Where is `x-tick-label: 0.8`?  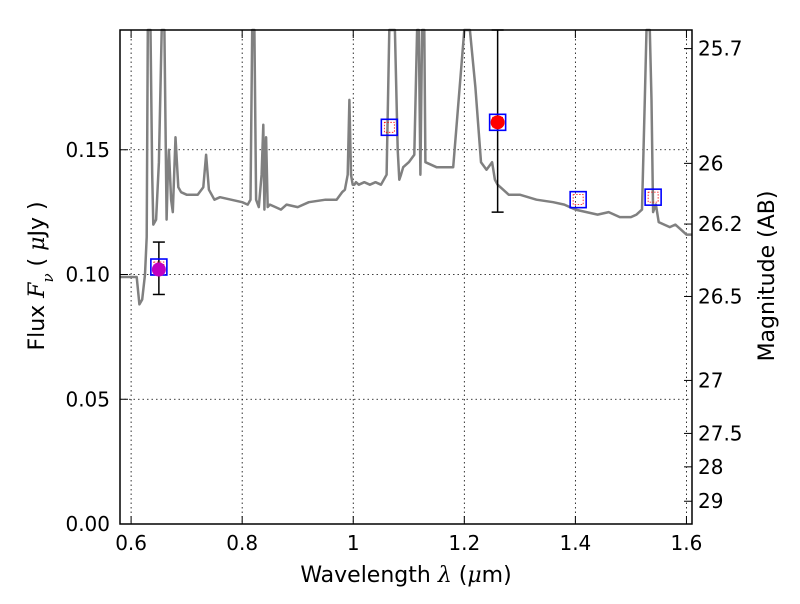 x-tick-label: 0.8 is located at coordinates (242, 543).